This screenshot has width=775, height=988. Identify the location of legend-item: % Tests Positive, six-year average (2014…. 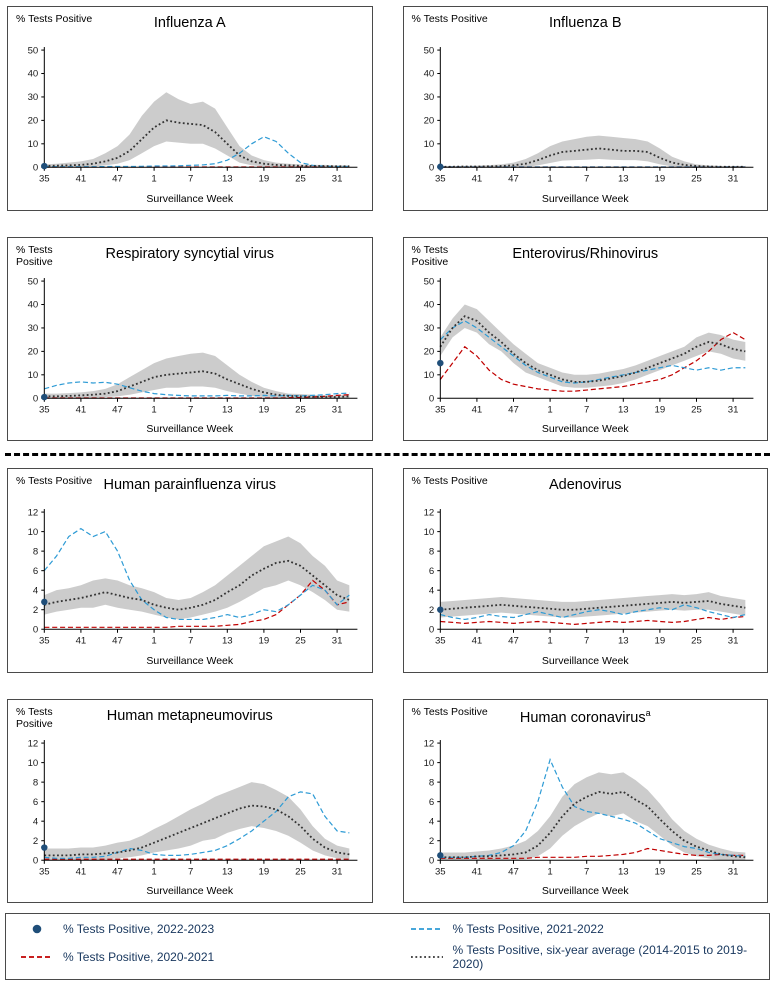
(582, 957).